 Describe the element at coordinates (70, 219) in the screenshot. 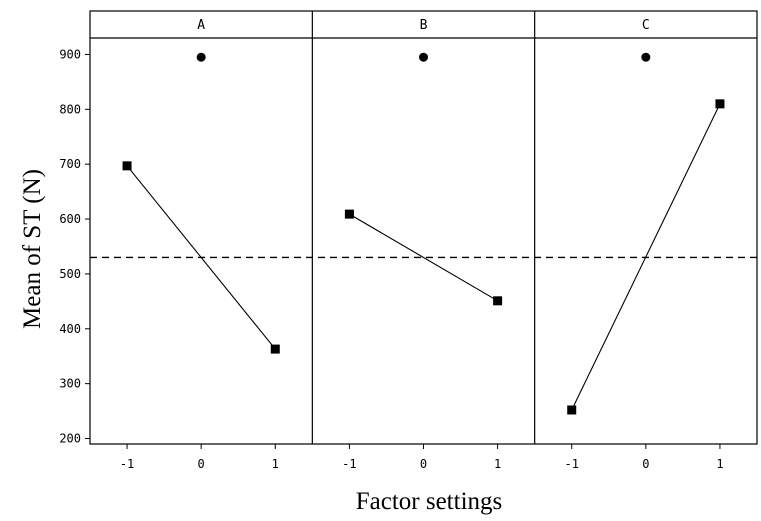

I see `y-tick-label: 600` at that location.